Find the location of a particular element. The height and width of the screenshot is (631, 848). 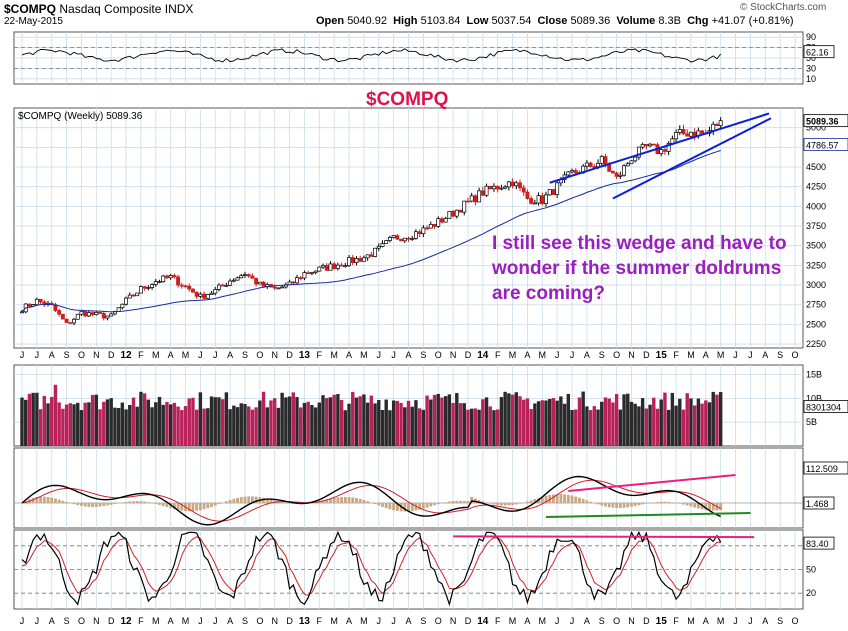

rsi-tick-label: 10 is located at coordinates (811, 79).